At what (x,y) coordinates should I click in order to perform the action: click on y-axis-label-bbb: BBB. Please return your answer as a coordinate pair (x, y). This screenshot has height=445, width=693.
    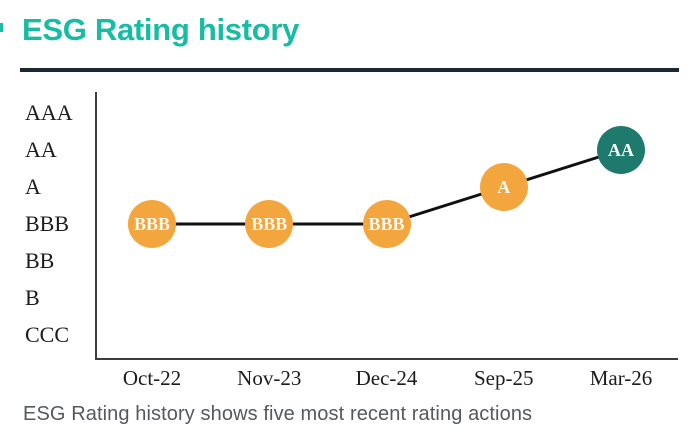
    Looking at the image, I should click on (47, 223).